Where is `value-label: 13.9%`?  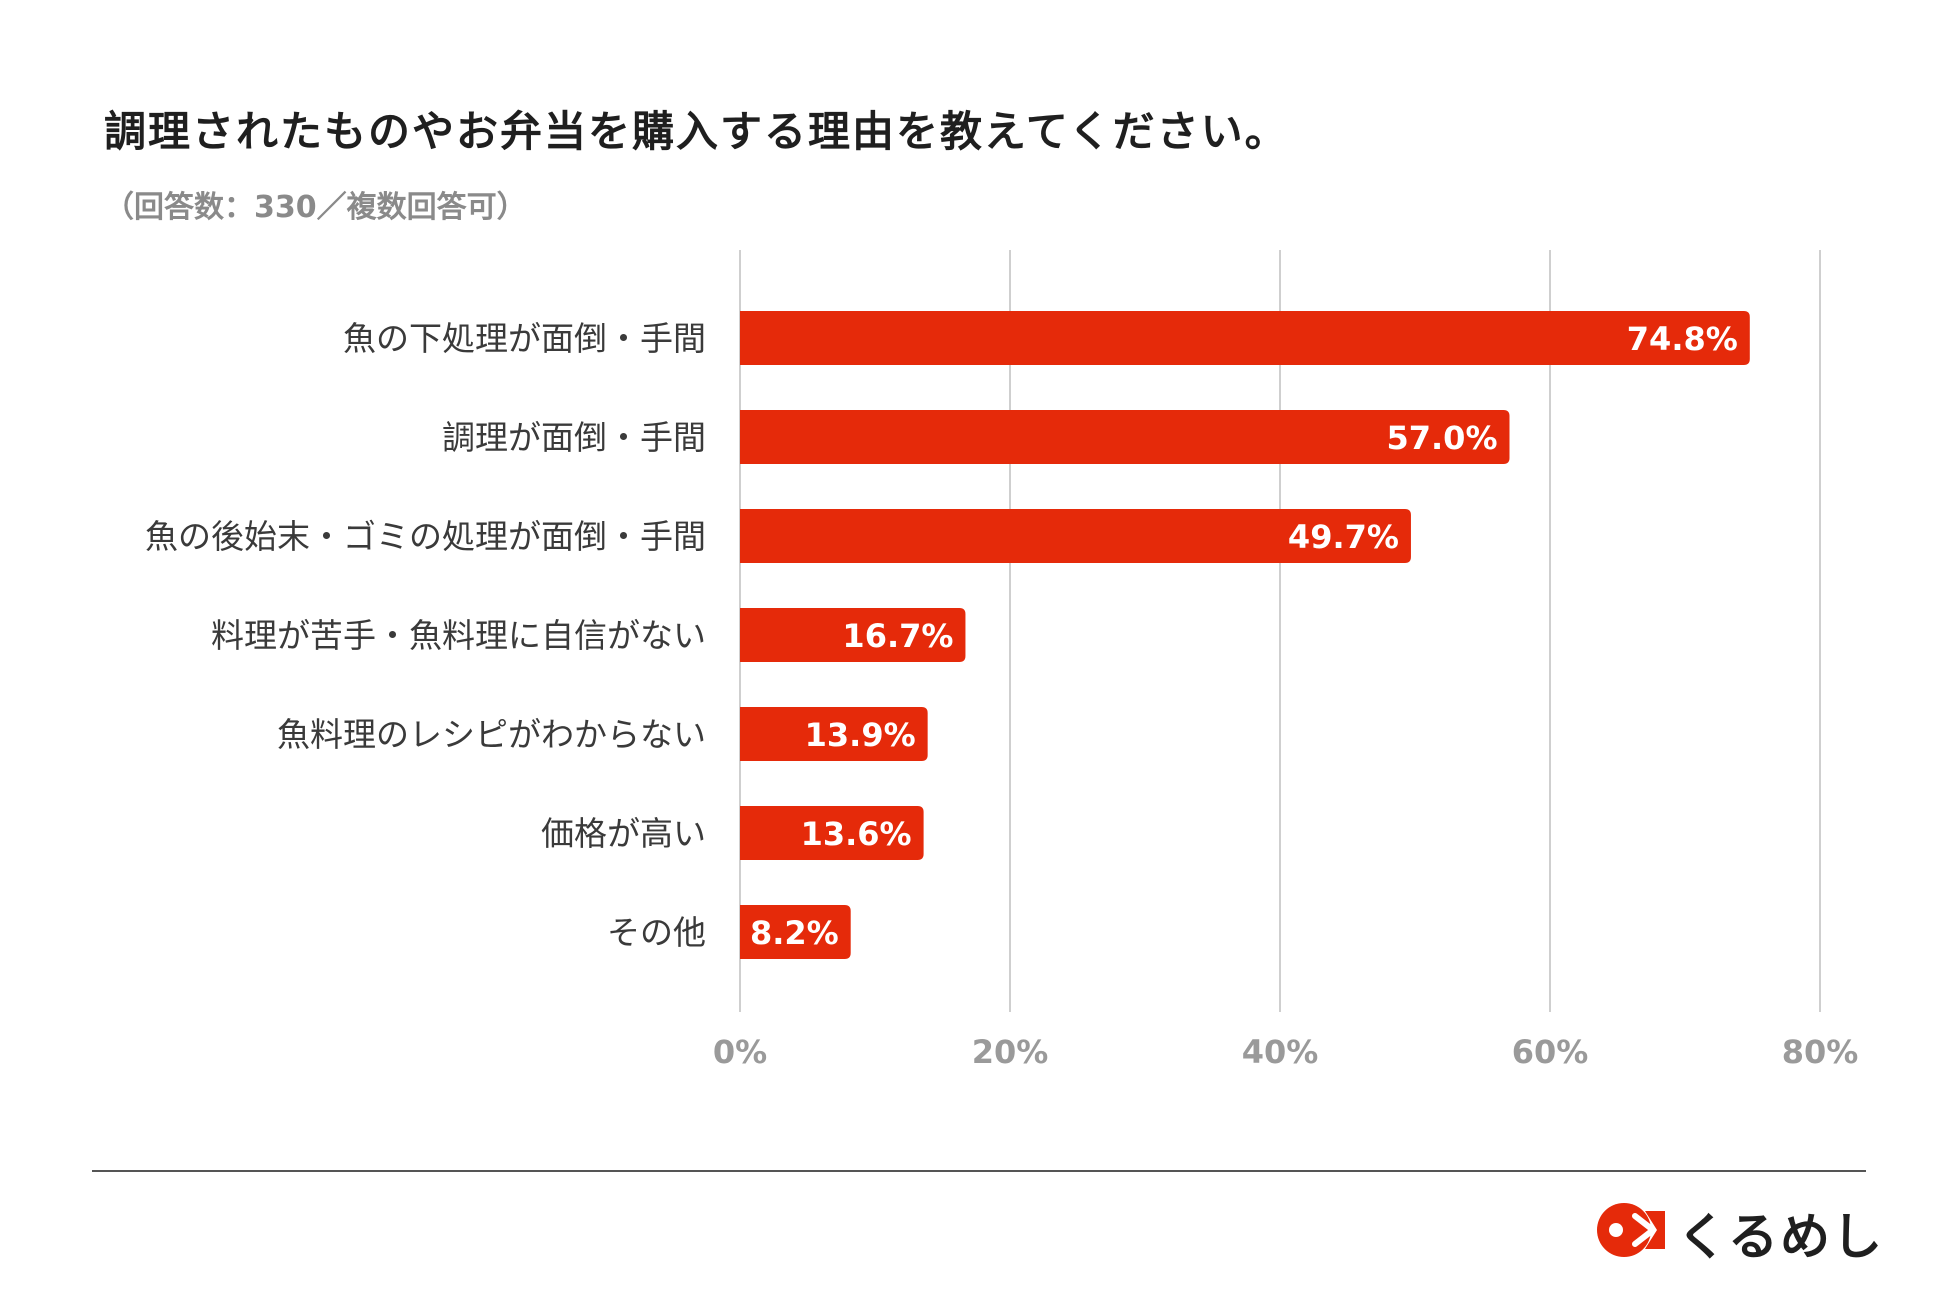 value-label: 13.9% is located at coordinates (860, 735).